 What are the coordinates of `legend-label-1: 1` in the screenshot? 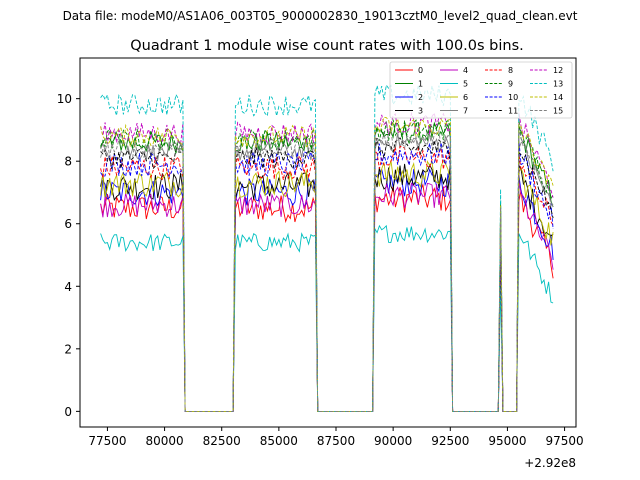 It's located at (420, 84).